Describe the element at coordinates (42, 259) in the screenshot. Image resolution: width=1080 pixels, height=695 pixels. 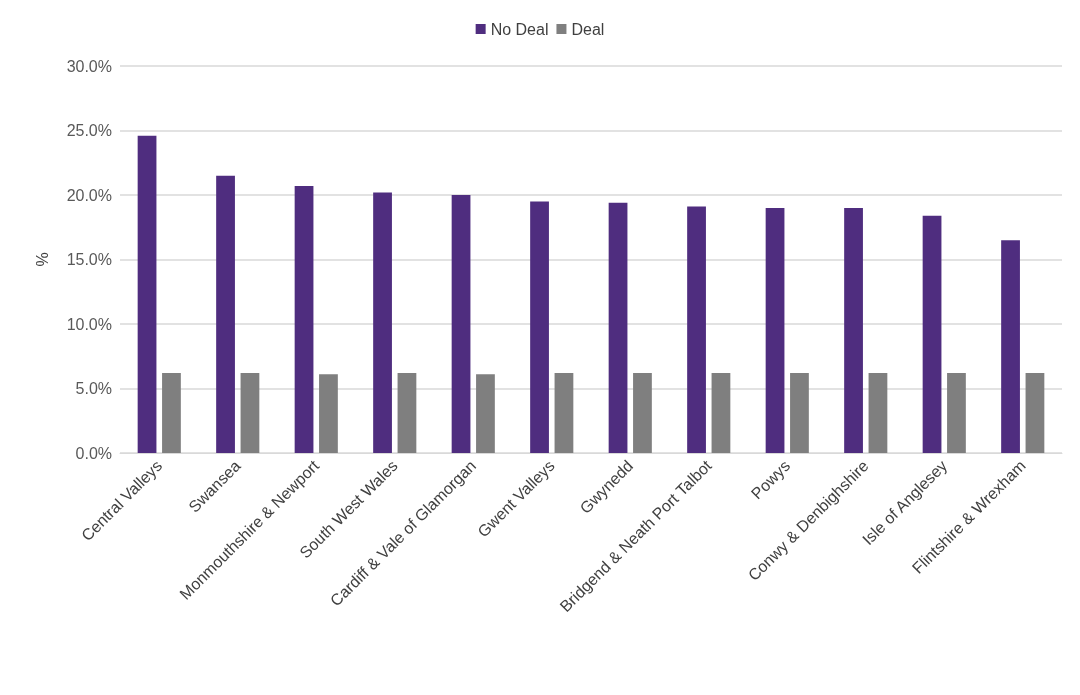
I see `y-axis-title: %` at that location.